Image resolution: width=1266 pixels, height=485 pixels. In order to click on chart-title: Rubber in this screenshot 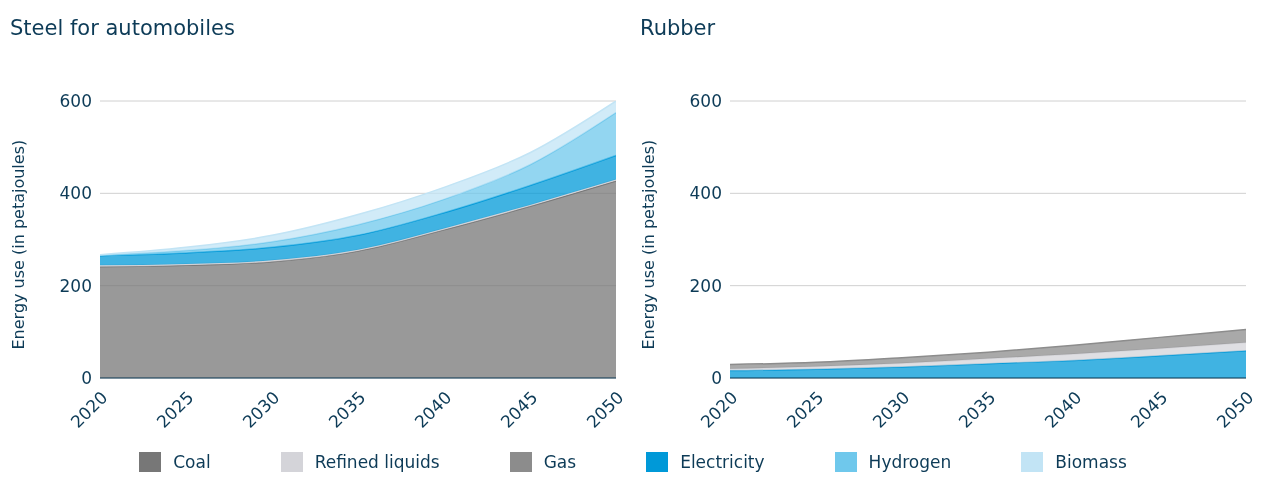, I will do `click(678, 28)`.